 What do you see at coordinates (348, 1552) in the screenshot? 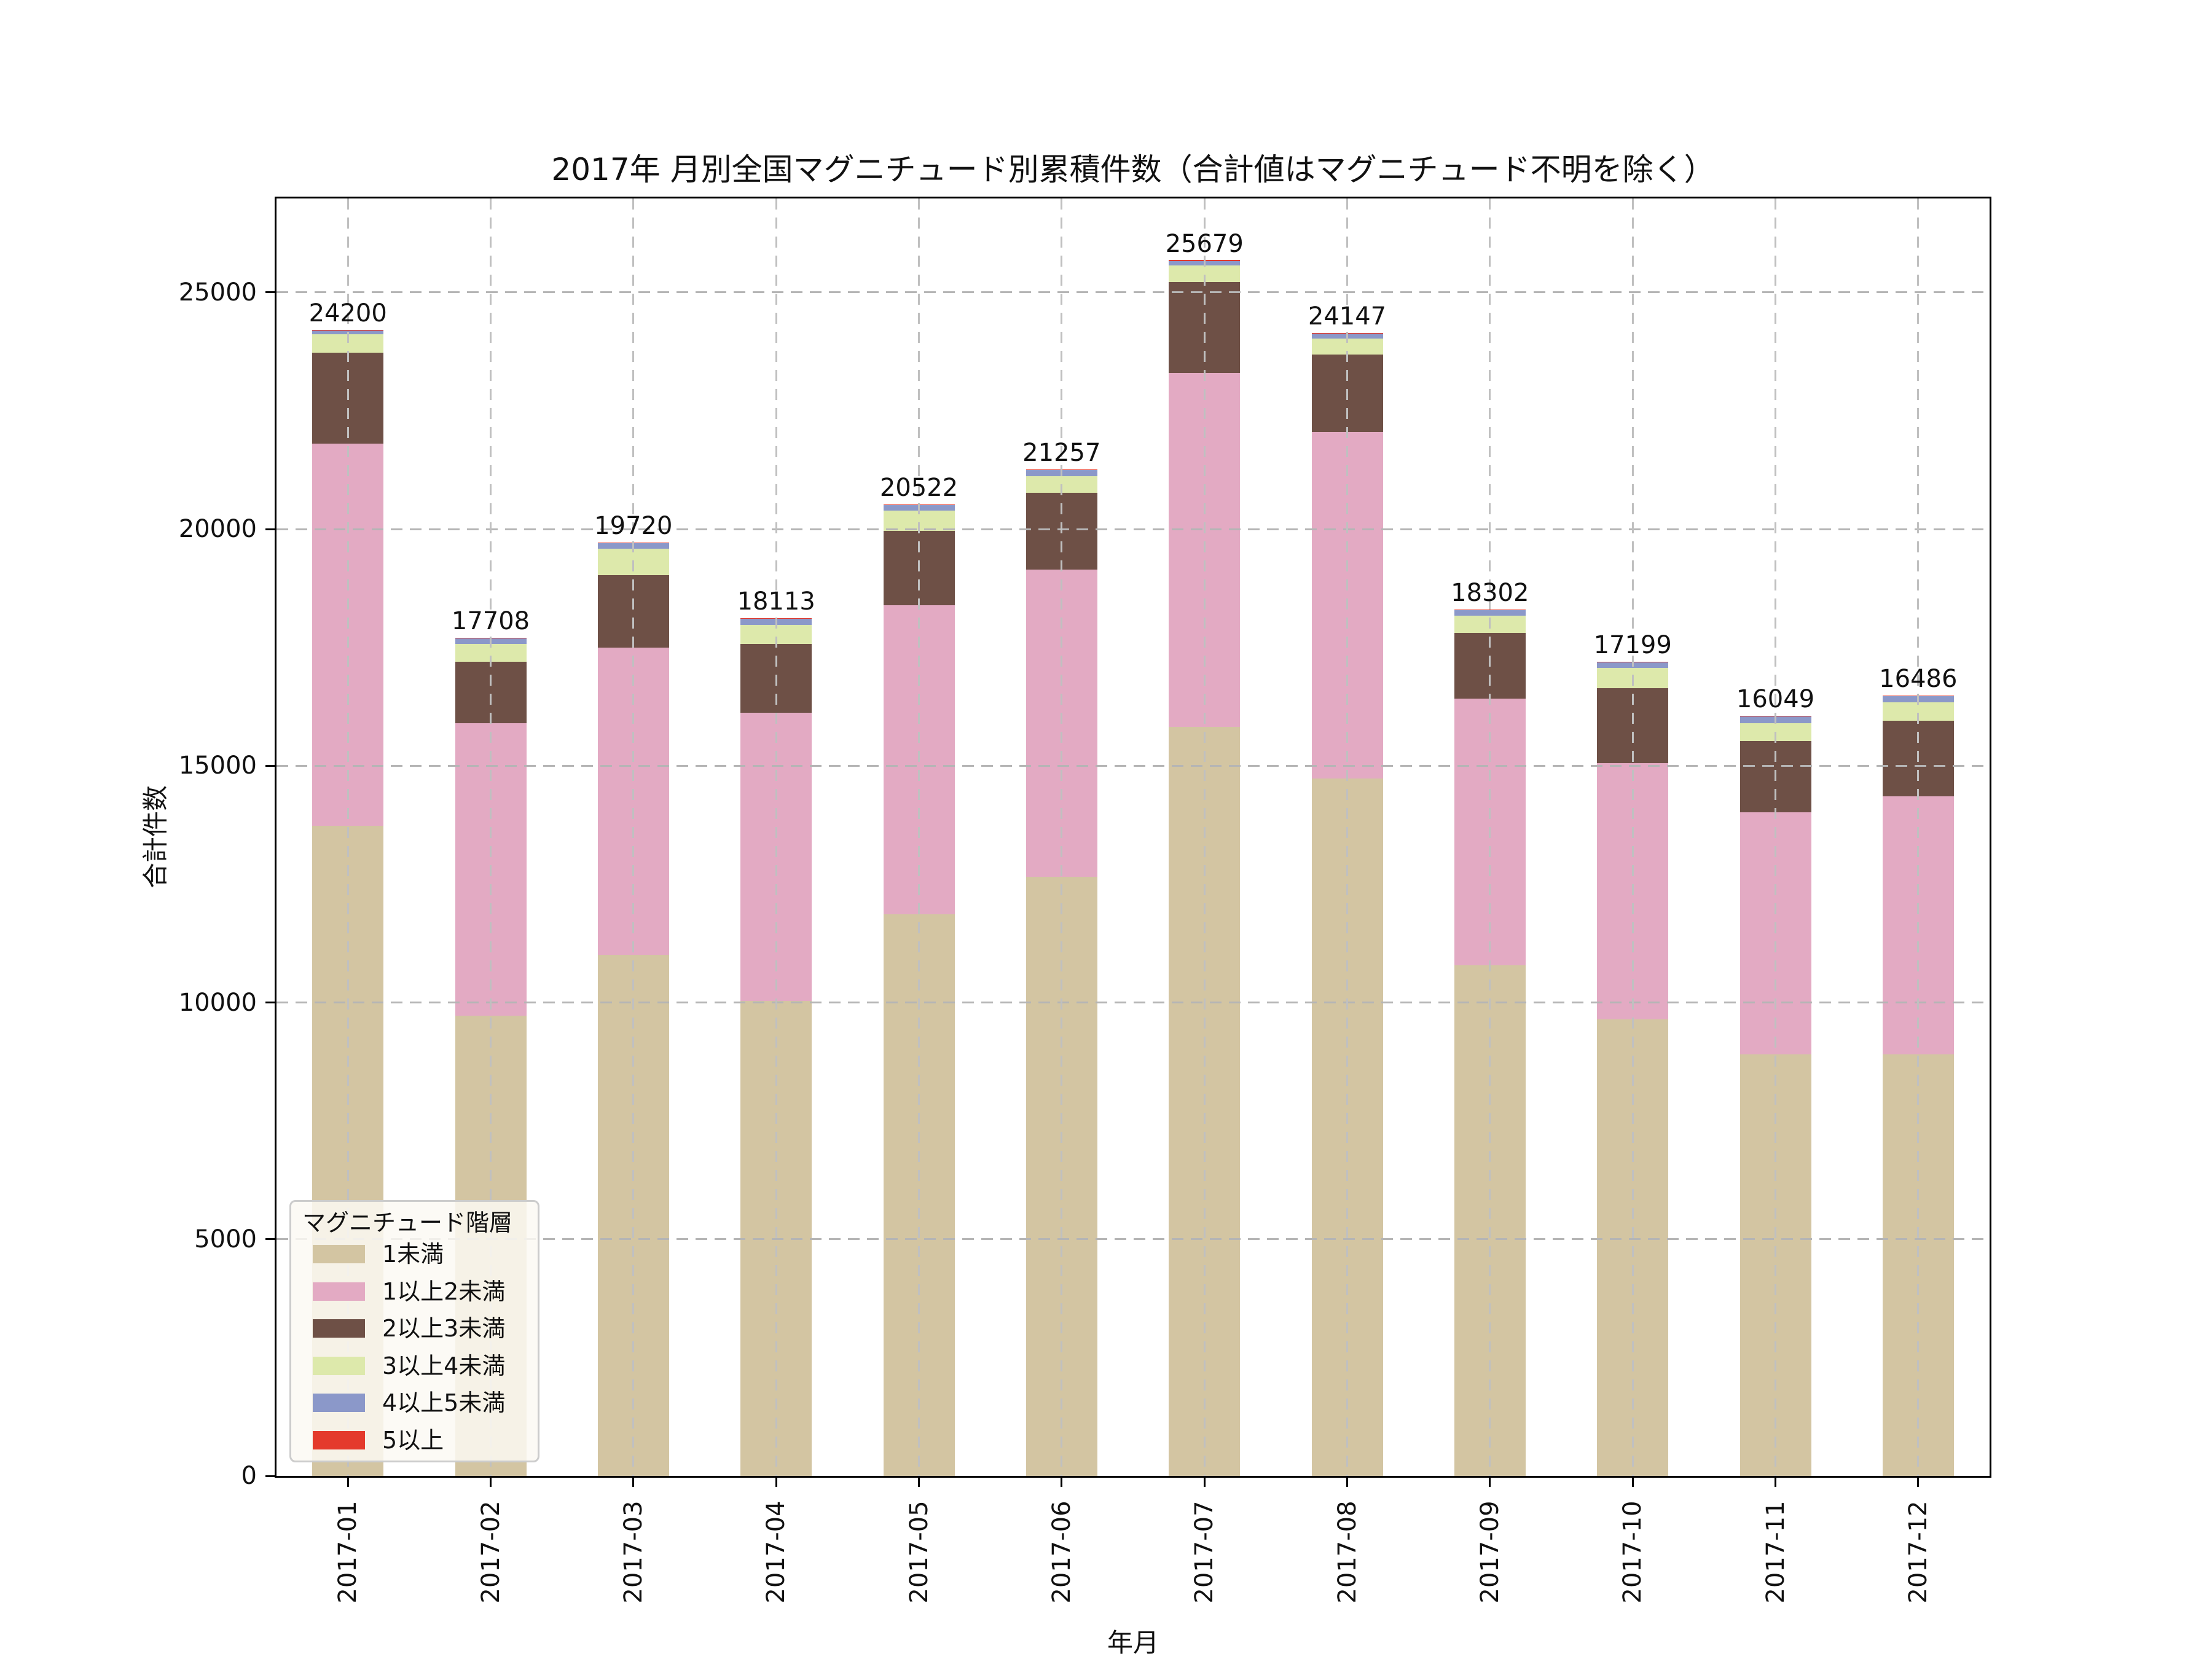
I see `x-tick-label: 2017-01` at bounding box center [348, 1552].